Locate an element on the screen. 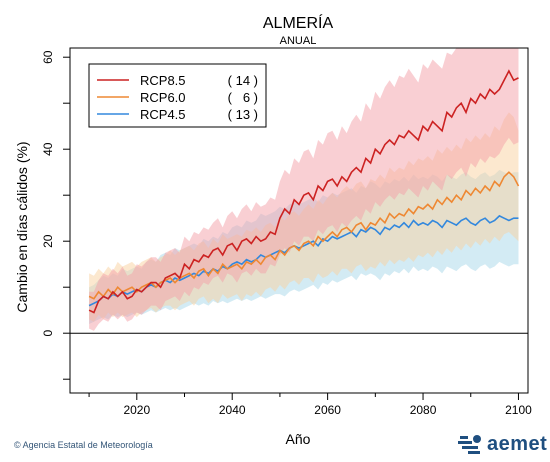  legend-count-rcp4-5: ( 13 ) is located at coordinates (243, 114).